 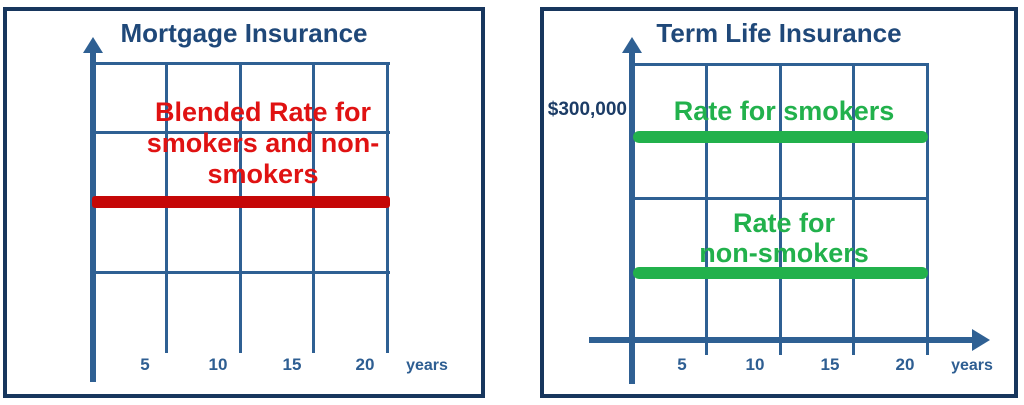 I want to click on x-axis, so click(x=781, y=340).